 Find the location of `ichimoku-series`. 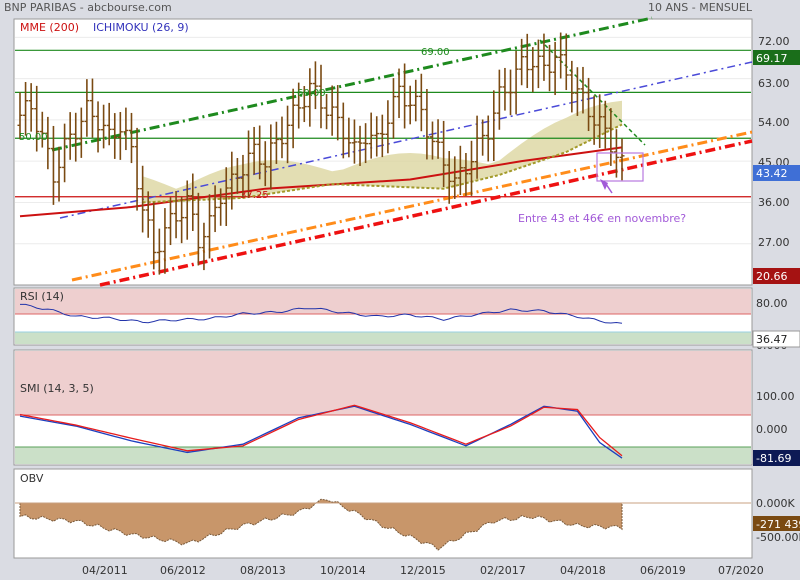

ichimoku-series is located at coordinates (382, 163).